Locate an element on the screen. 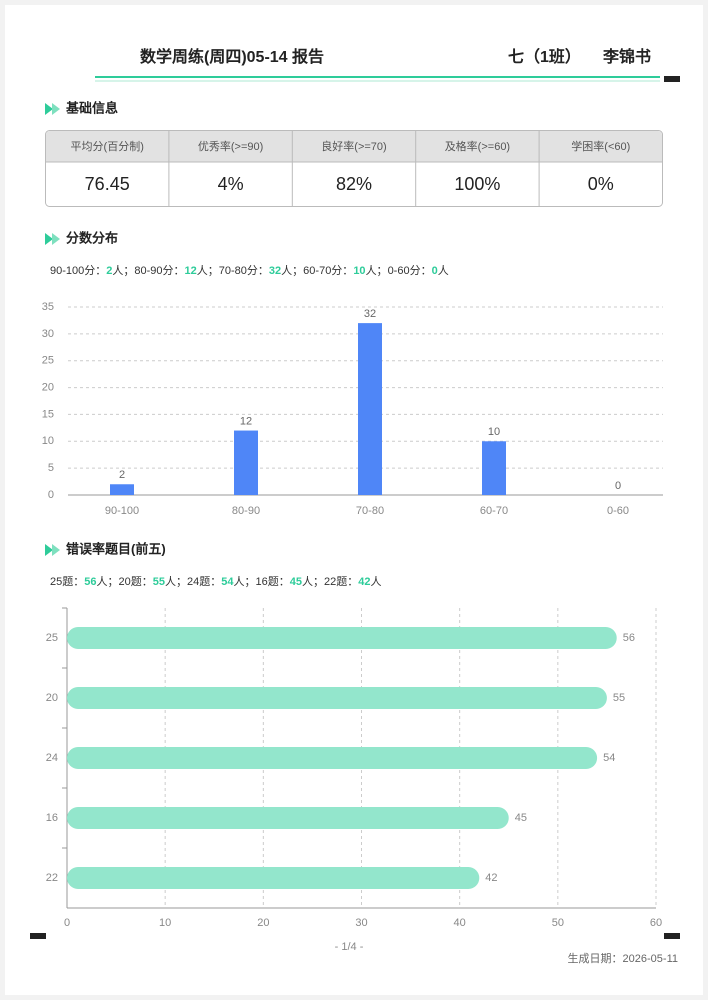 The image size is (708, 1000). y-tick-label: 22 is located at coordinates (52, 878).